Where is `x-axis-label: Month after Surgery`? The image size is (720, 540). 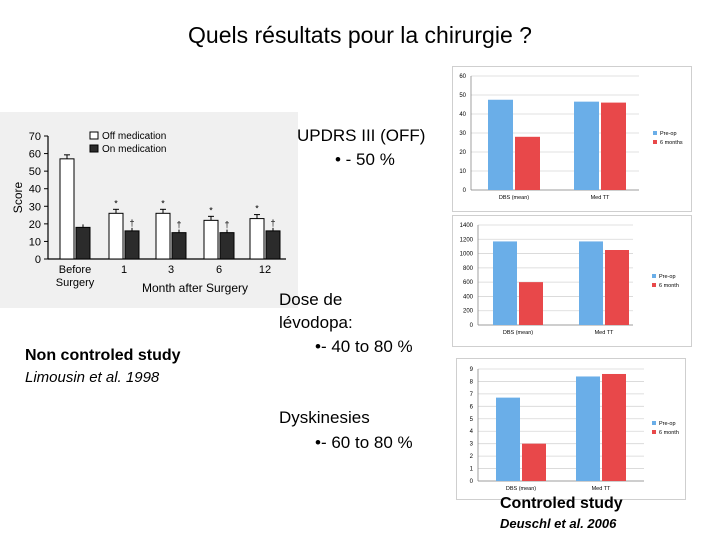 x-axis-label: Month after Surgery is located at coordinates (195, 288).